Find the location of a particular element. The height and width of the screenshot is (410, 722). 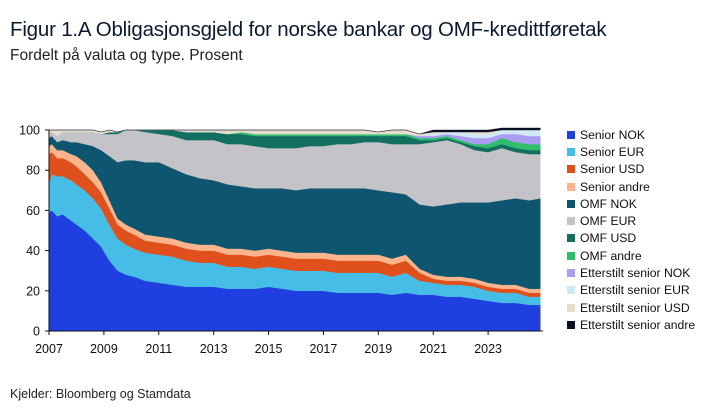

legend-item-etterstilt-senior-nok: Etterstilt senior NOK is located at coordinates (631, 272).